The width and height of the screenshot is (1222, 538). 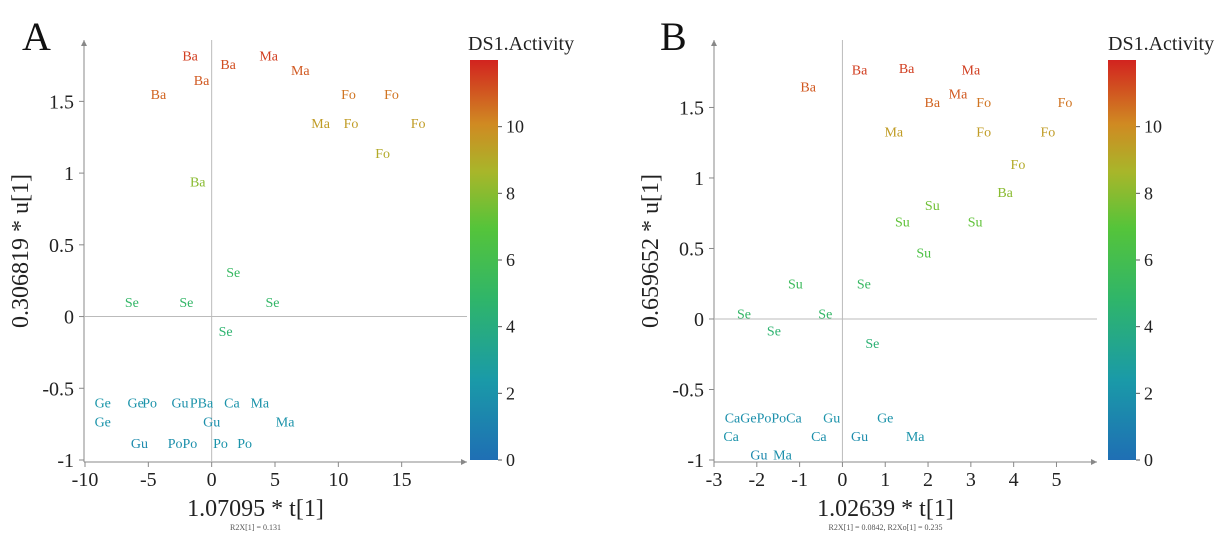 I want to click on y-axis-title: 0.659652 * u[1], so click(x=651, y=251).